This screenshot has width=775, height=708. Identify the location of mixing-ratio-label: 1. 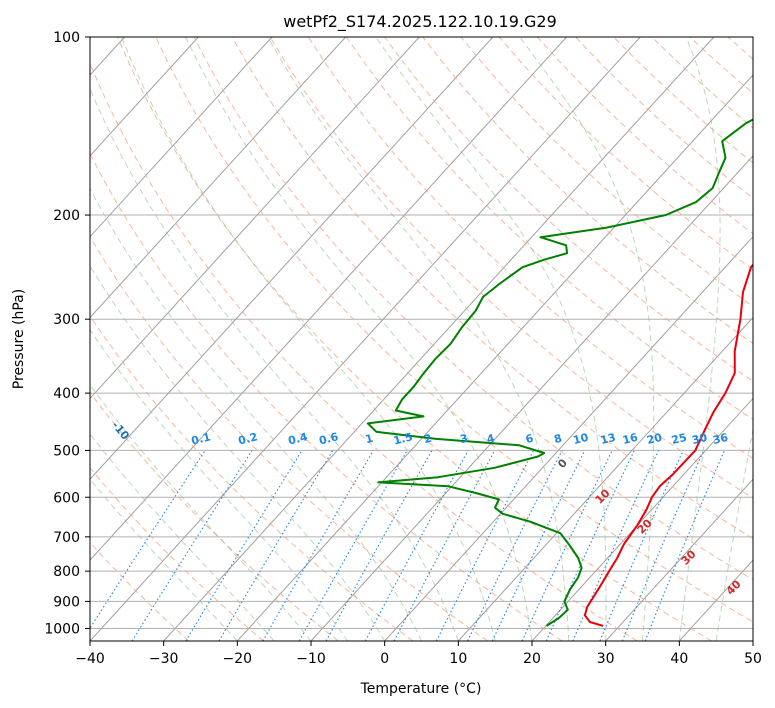
(369, 439).